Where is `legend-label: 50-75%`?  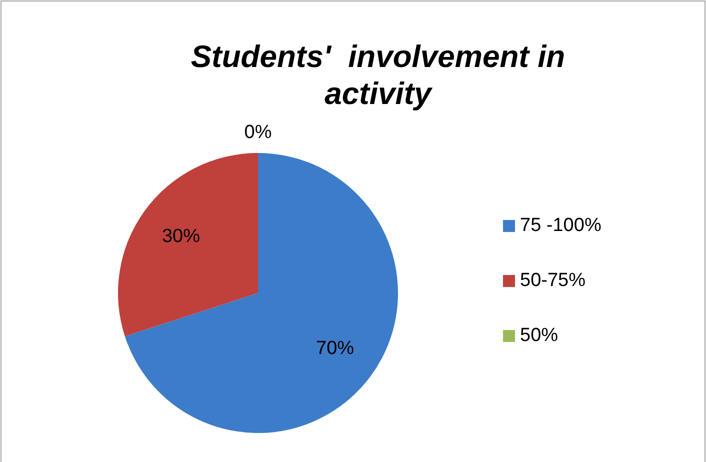
legend-label: 50-75% is located at coordinates (553, 281).